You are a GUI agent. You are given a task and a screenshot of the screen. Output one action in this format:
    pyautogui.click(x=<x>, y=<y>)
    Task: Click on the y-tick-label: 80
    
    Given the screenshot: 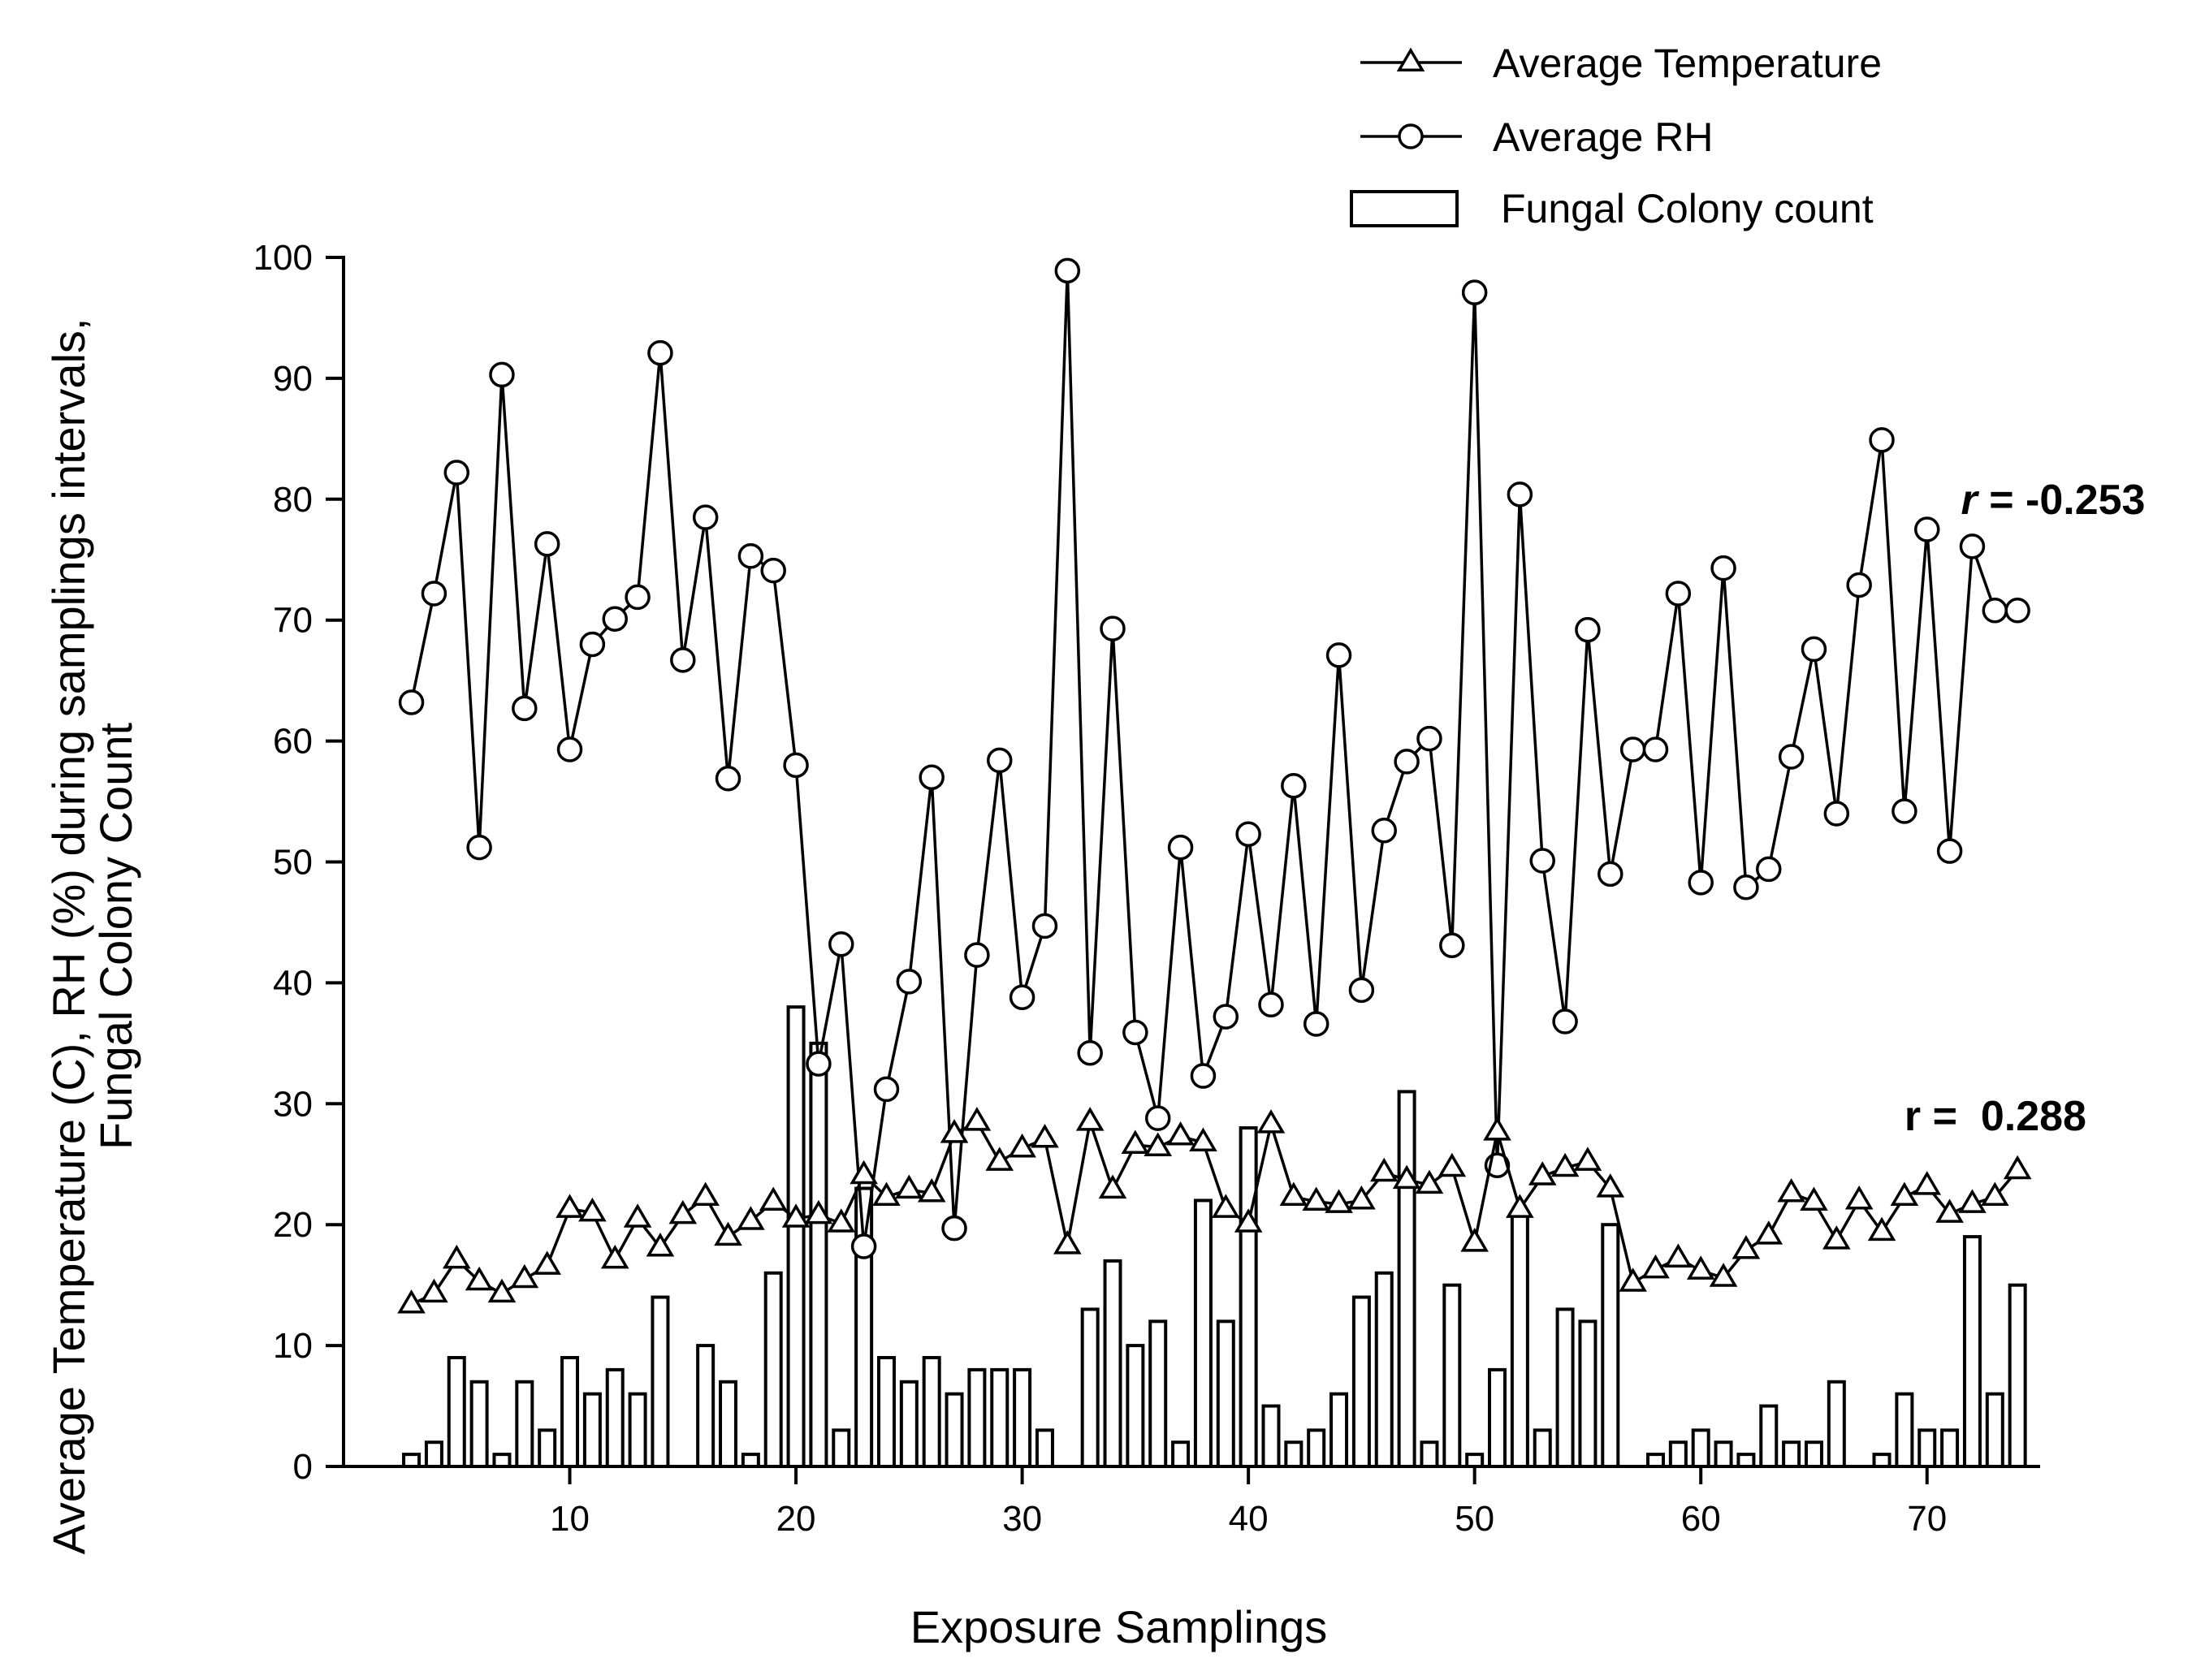 What is the action you would take?
    pyautogui.click(x=293, y=500)
    